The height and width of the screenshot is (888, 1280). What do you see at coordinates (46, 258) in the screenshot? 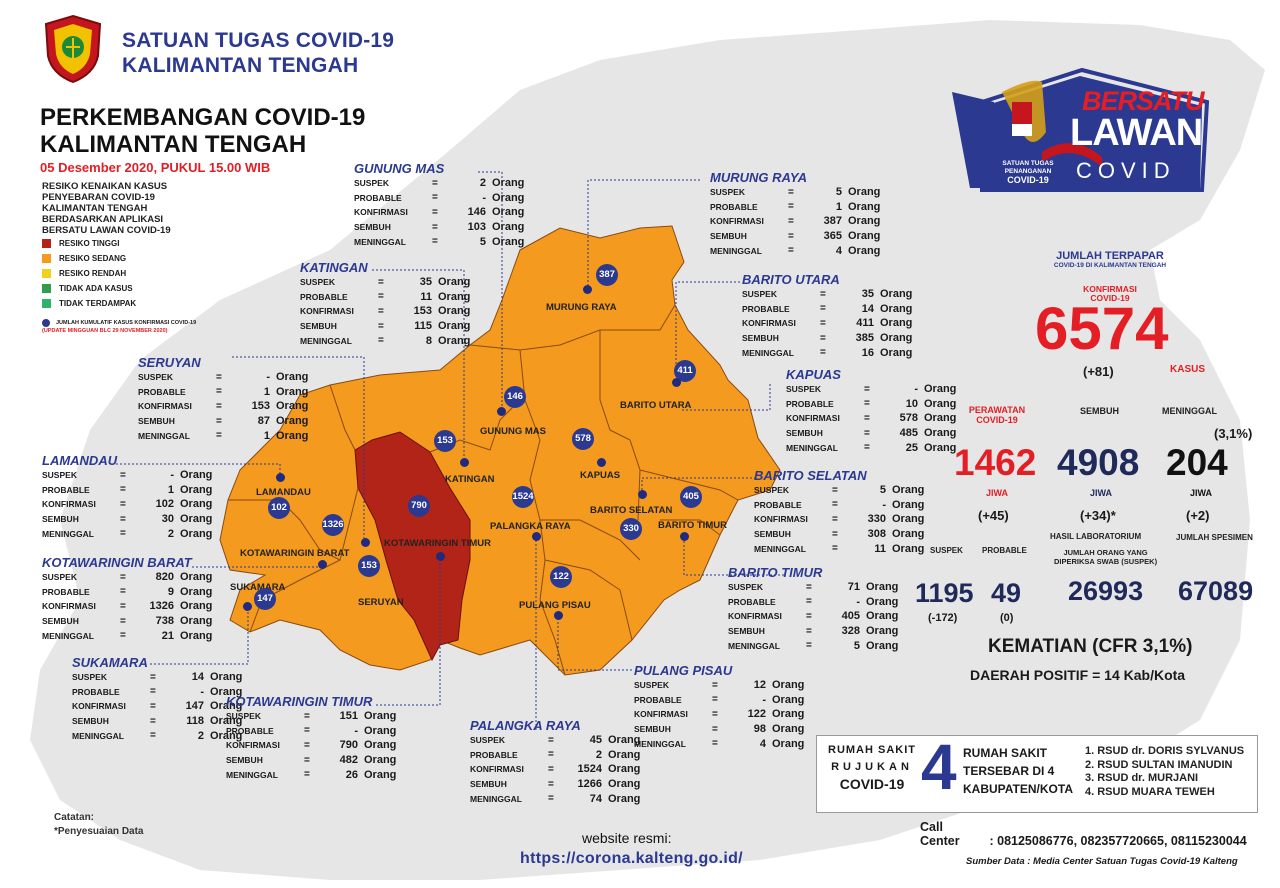
I see `legend-swatch` at bounding box center [46, 258].